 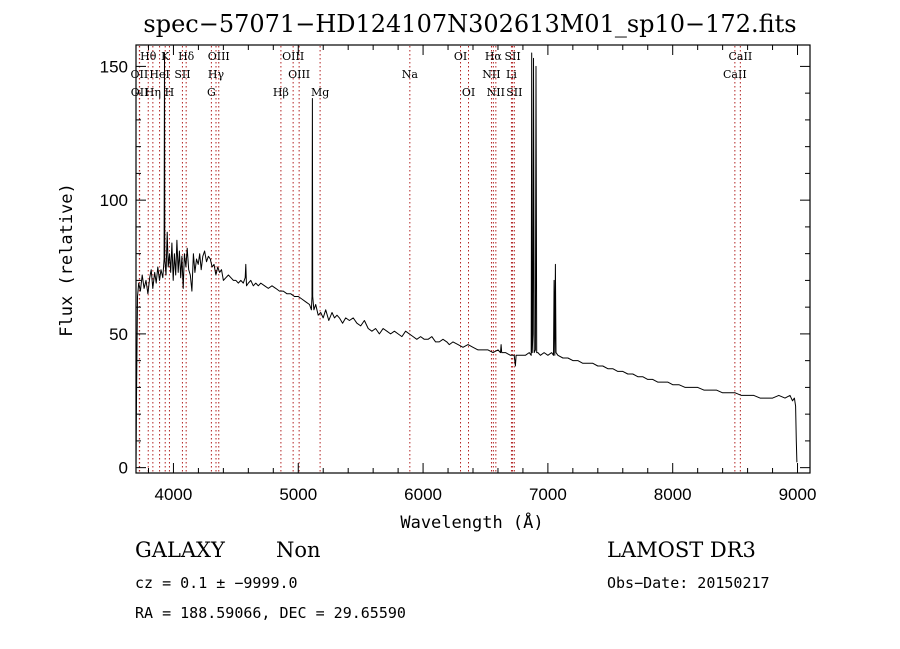 I want to click on marker-label-11: G, so click(x=211, y=92).